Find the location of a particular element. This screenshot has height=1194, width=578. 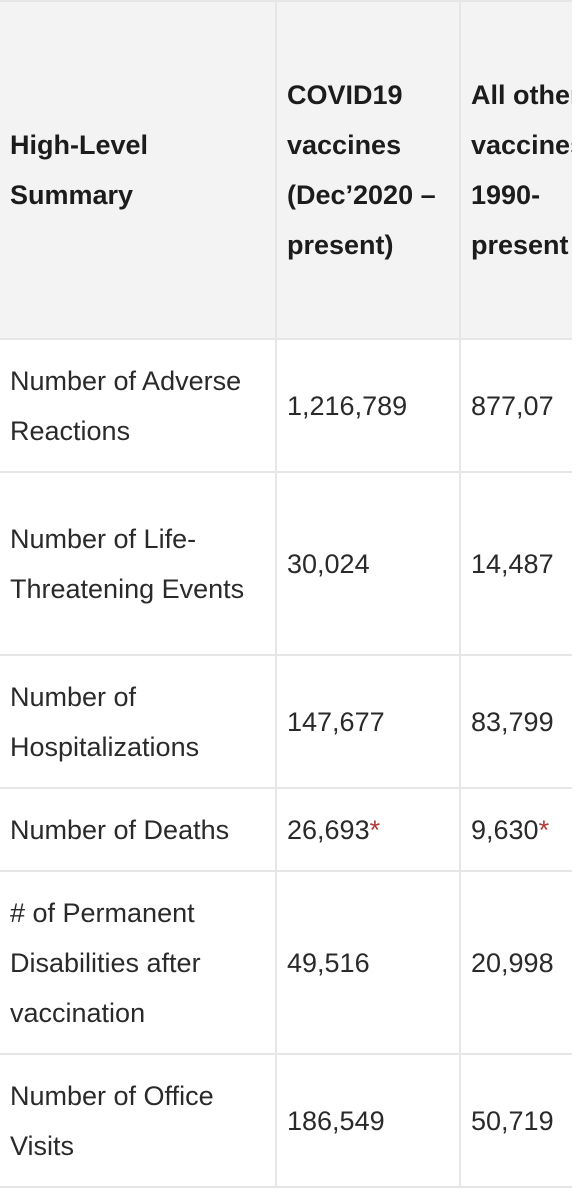

other-value: 9,630* is located at coordinates (515, 829).